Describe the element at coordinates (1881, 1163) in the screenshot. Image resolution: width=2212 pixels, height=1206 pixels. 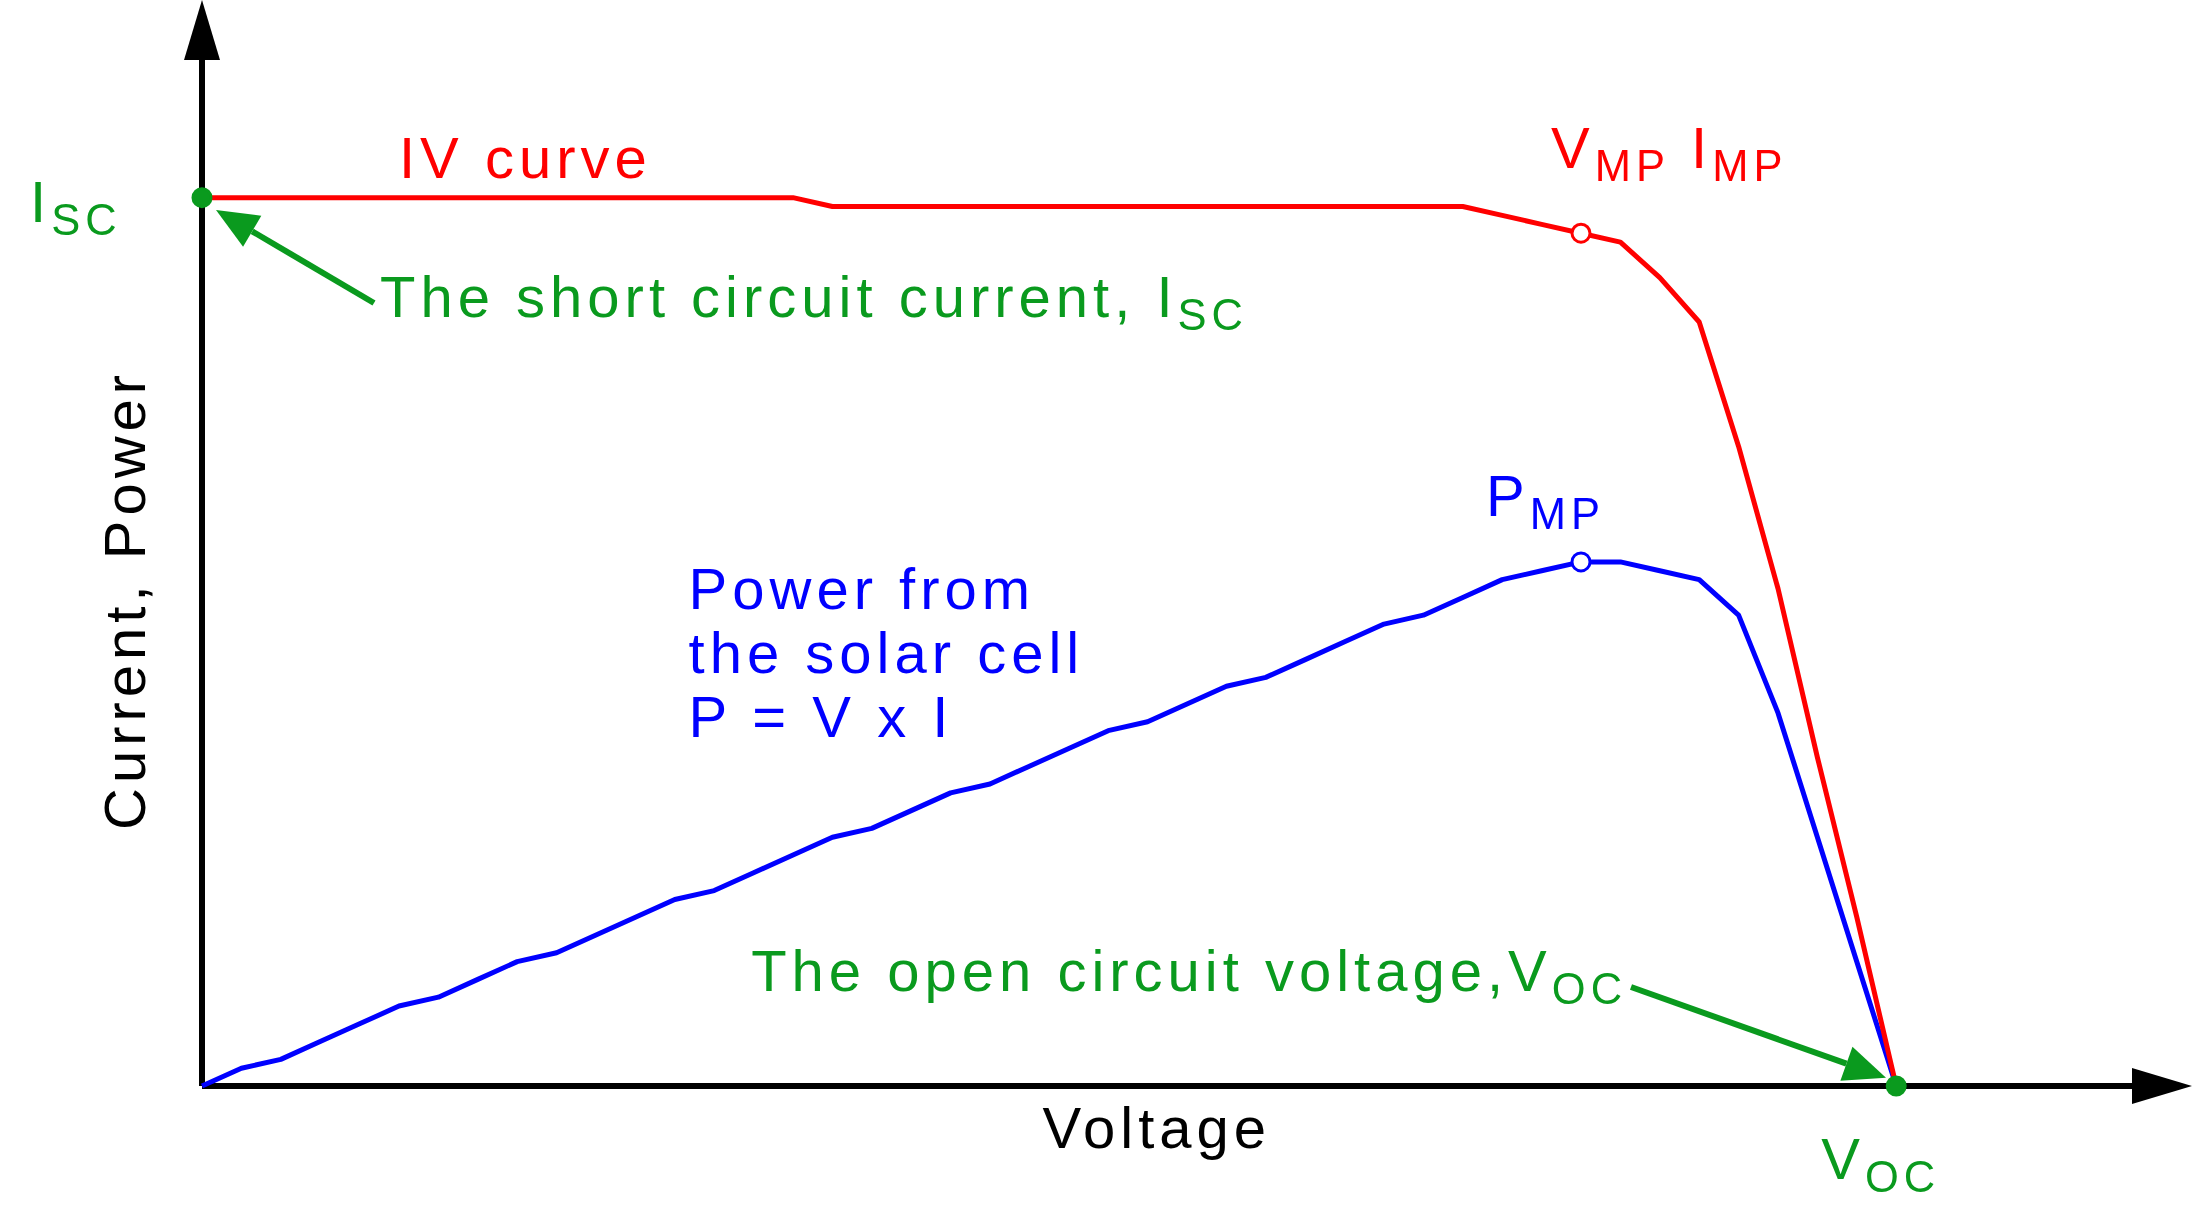
I see `text: V$_{OC}$` at that location.